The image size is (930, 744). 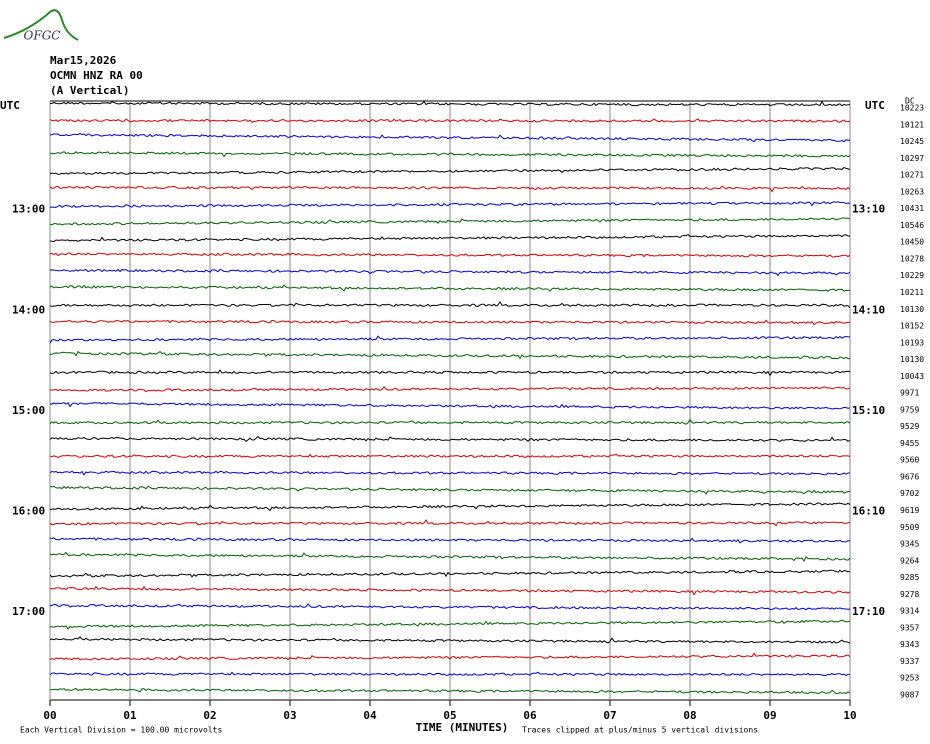 I want to click on dc-value: 10450, so click(x=912, y=242).